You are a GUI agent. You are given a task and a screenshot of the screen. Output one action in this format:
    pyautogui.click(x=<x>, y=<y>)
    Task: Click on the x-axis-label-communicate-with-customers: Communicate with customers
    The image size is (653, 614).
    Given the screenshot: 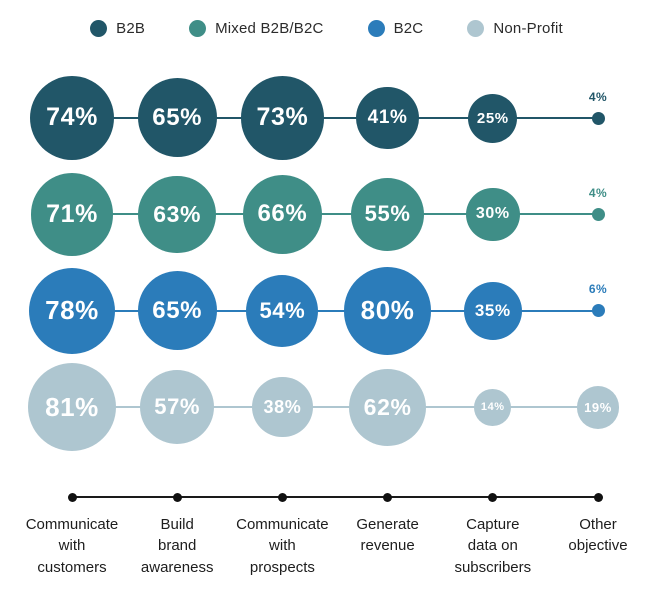 What is the action you would take?
    pyautogui.click(x=72, y=546)
    